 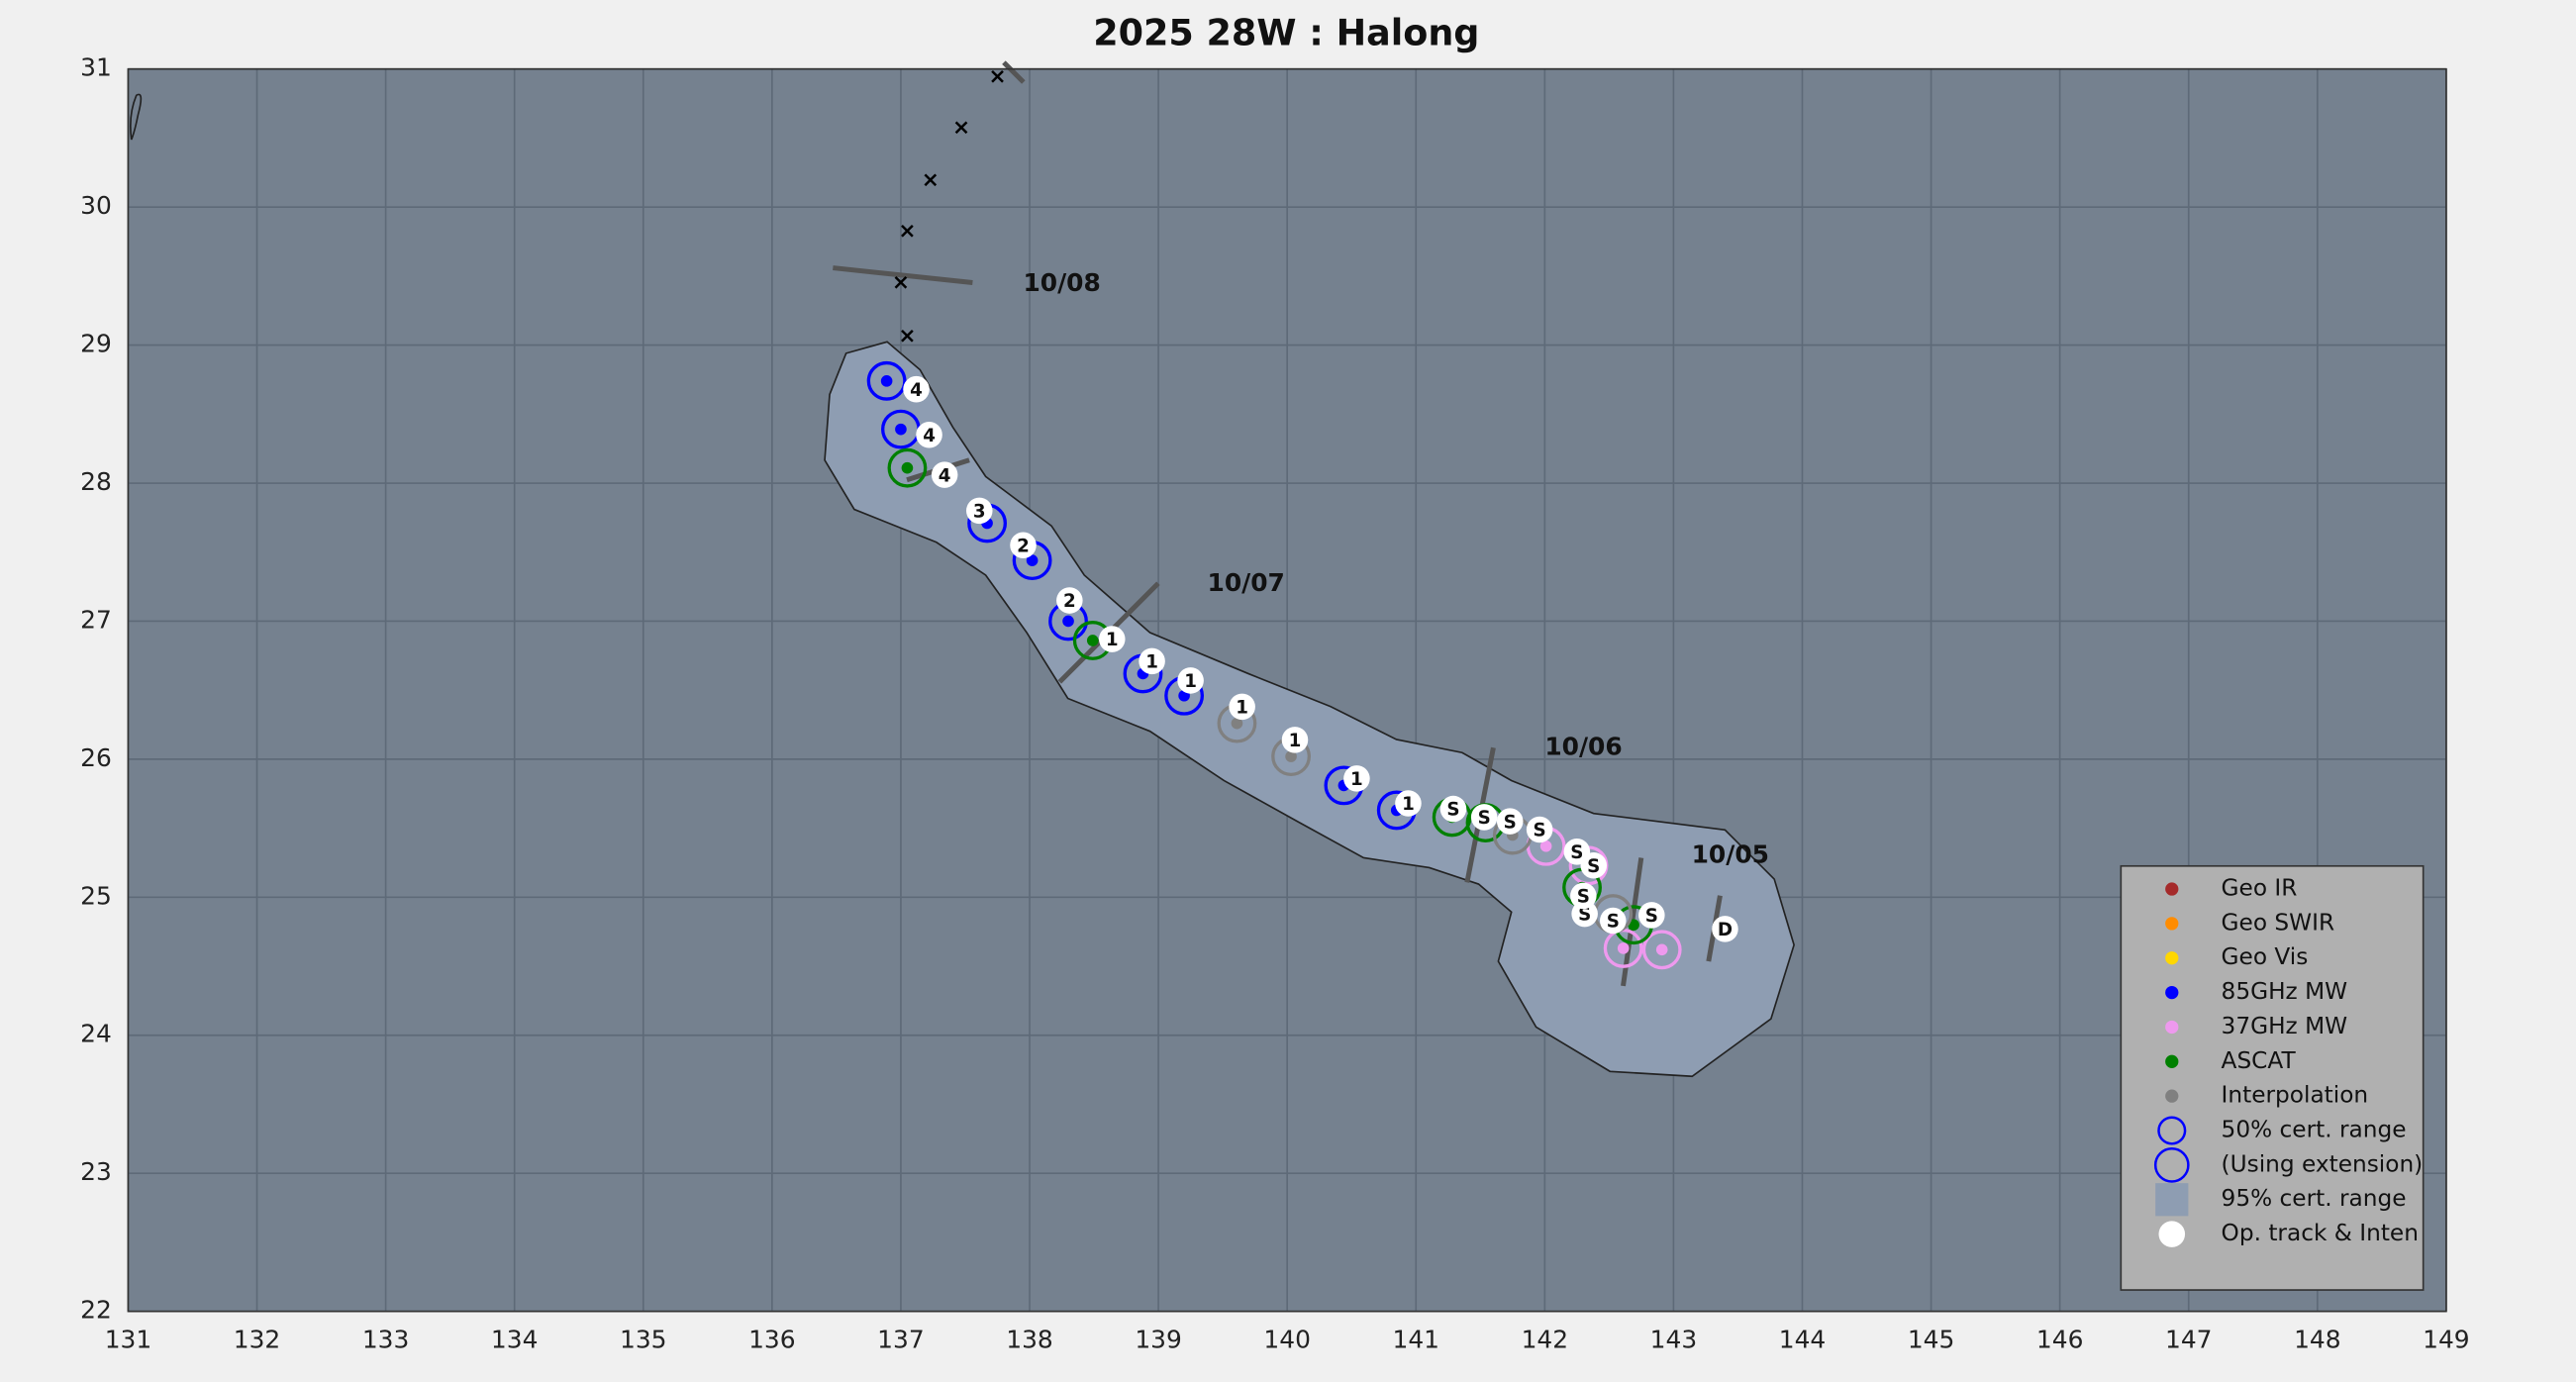 I want to click on legend-box, so click(x=2272, y=1078).